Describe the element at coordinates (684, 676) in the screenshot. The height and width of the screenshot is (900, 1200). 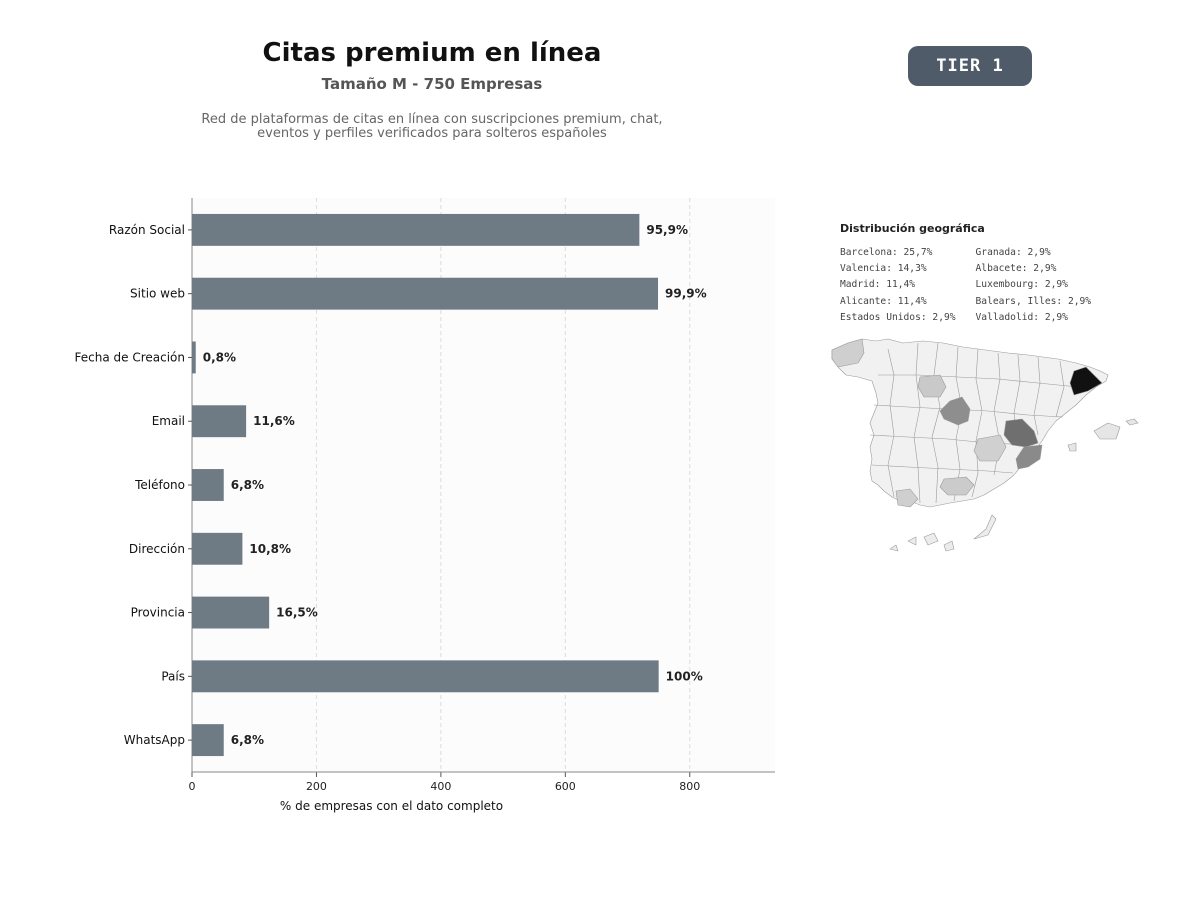
I see `data-label: 100%` at that location.